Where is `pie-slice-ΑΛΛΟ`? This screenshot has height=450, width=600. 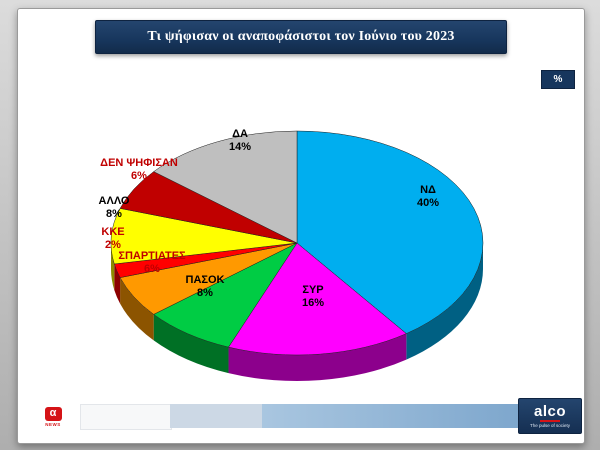
pie-slice-ΑΛΛΟ is located at coordinates (204, 236).